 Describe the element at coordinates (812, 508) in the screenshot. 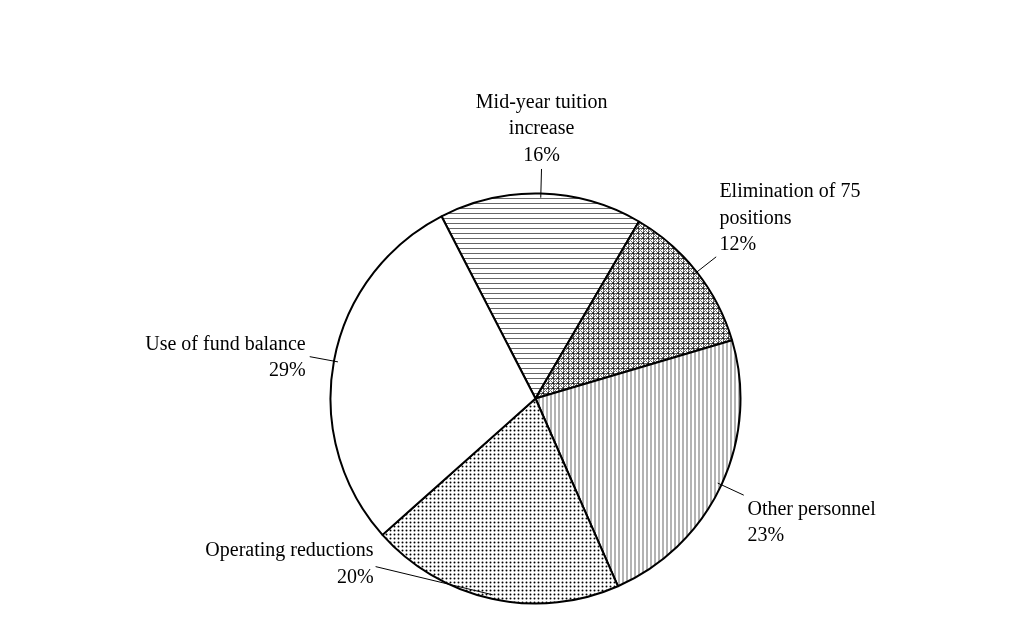

I see `slice-label: Other personnel` at that location.